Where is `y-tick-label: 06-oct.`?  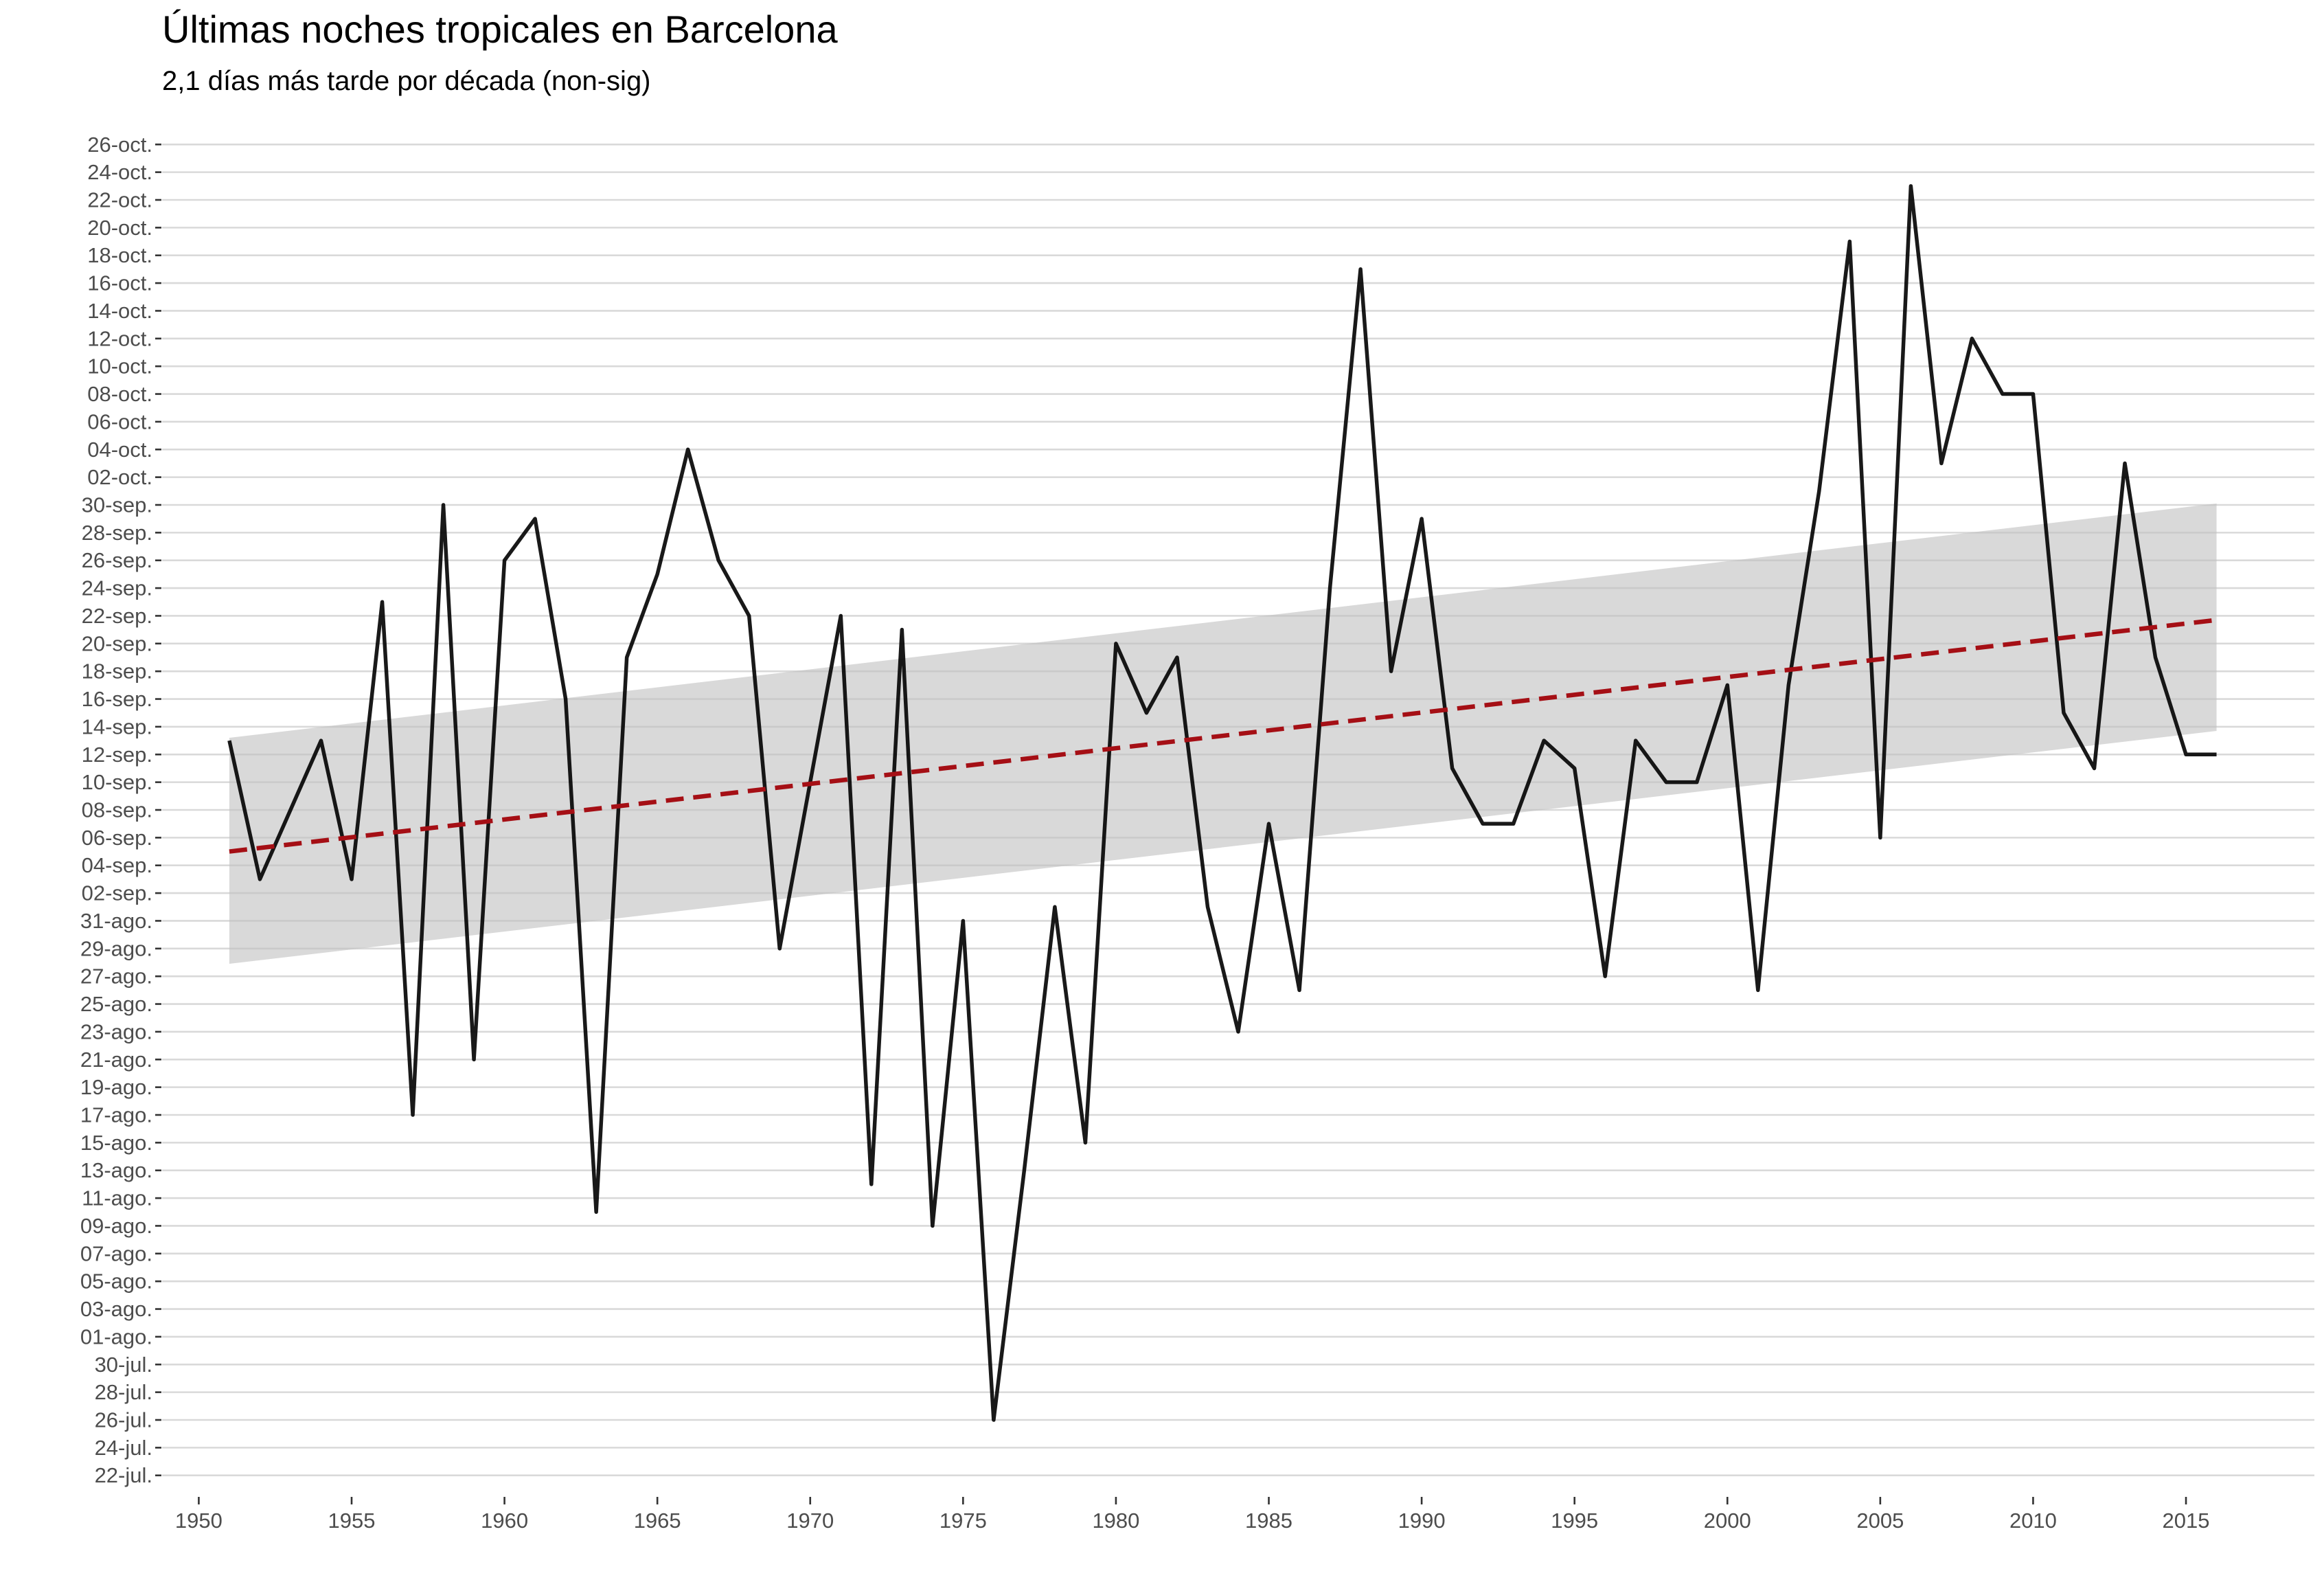 y-tick-label: 06-oct. is located at coordinates (120, 421).